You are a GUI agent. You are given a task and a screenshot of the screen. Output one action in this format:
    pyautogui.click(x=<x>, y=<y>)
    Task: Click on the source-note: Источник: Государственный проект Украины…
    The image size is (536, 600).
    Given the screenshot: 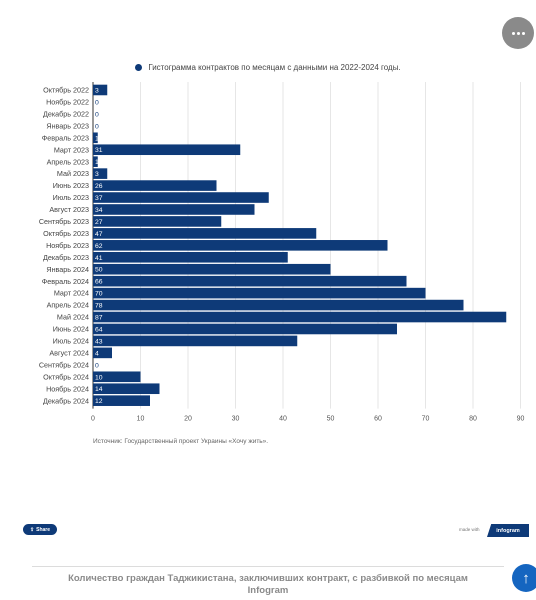 What is the action you would take?
    pyautogui.click(x=181, y=441)
    